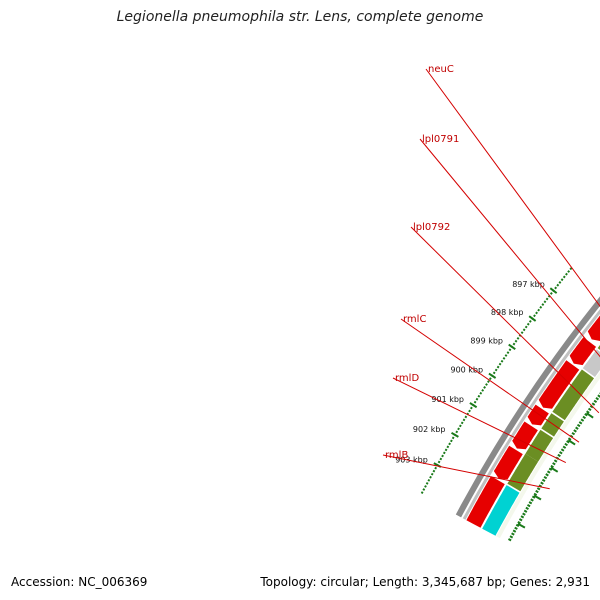 This screenshot has height=600, width=600. What do you see at coordinates (431, 227) in the screenshot?
I see `gene-label-lpl0792: lpl0792` at bounding box center [431, 227].